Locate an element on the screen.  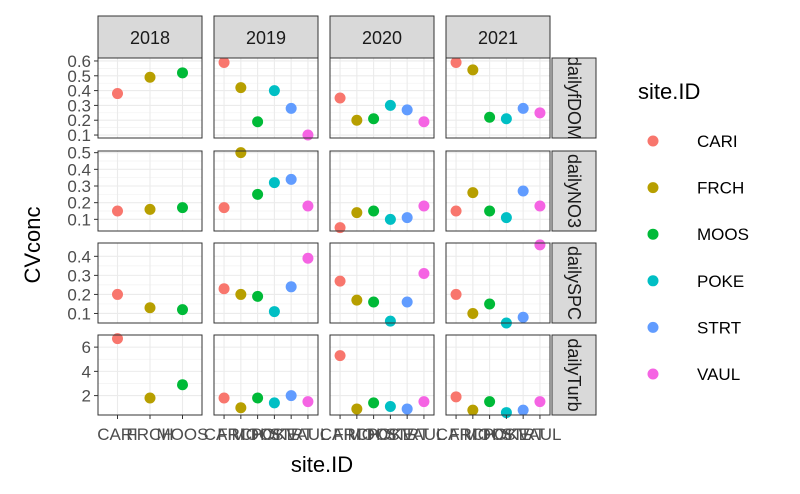
facet-col-label: 2021 is located at coordinates (498, 38).